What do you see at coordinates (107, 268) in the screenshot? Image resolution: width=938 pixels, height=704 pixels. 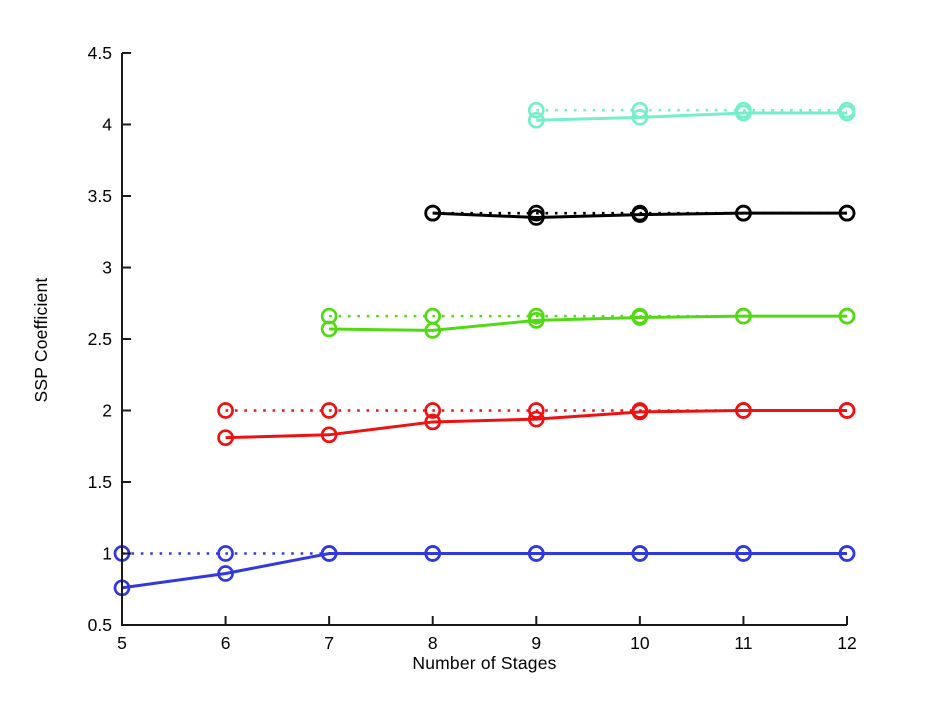 I see `y-tick-label: 3` at bounding box center [107, 268].